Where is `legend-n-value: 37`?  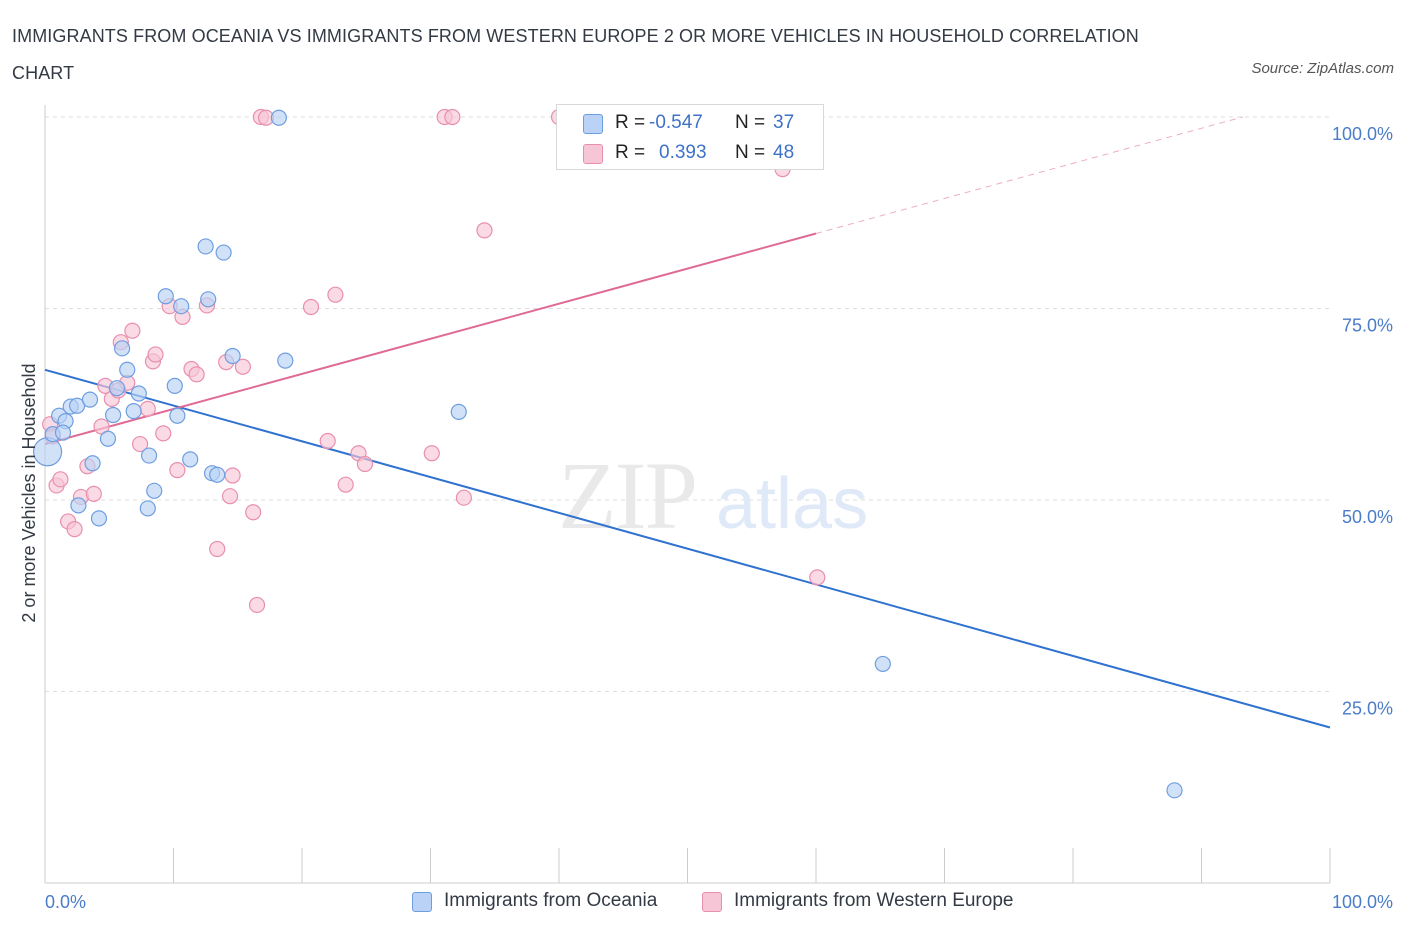
legend-n-value: 37 is located at coordinates (784, 122).